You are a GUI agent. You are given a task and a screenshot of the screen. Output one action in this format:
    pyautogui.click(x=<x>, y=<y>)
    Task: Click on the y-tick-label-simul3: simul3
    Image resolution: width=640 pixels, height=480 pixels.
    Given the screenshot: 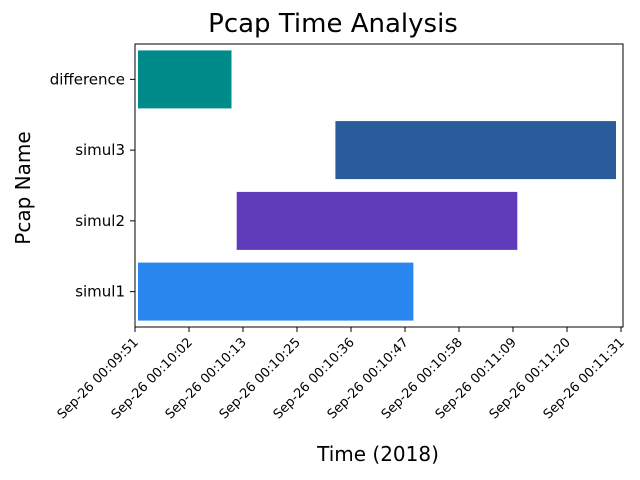 What is the action you would take?
    pyautogui.click(x=100, y=150)
    